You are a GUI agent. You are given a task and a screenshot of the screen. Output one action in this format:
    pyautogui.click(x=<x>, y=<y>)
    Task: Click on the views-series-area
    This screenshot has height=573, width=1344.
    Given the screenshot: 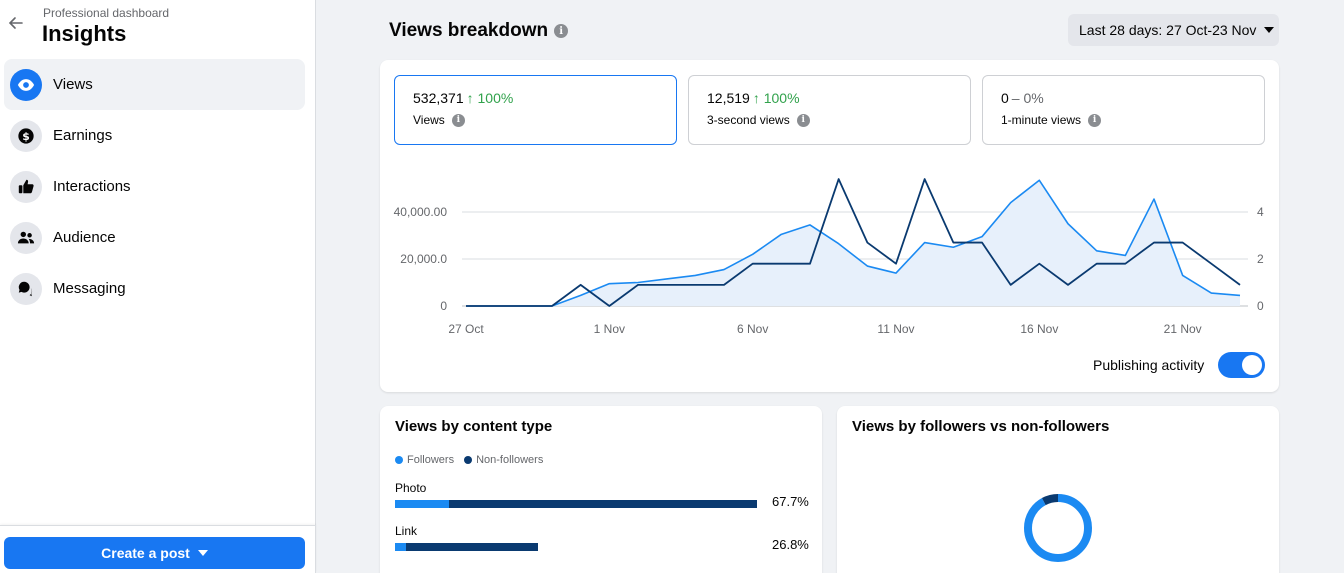 What is the action you would take?
    pyautogui.click(x=853, y=243)
    